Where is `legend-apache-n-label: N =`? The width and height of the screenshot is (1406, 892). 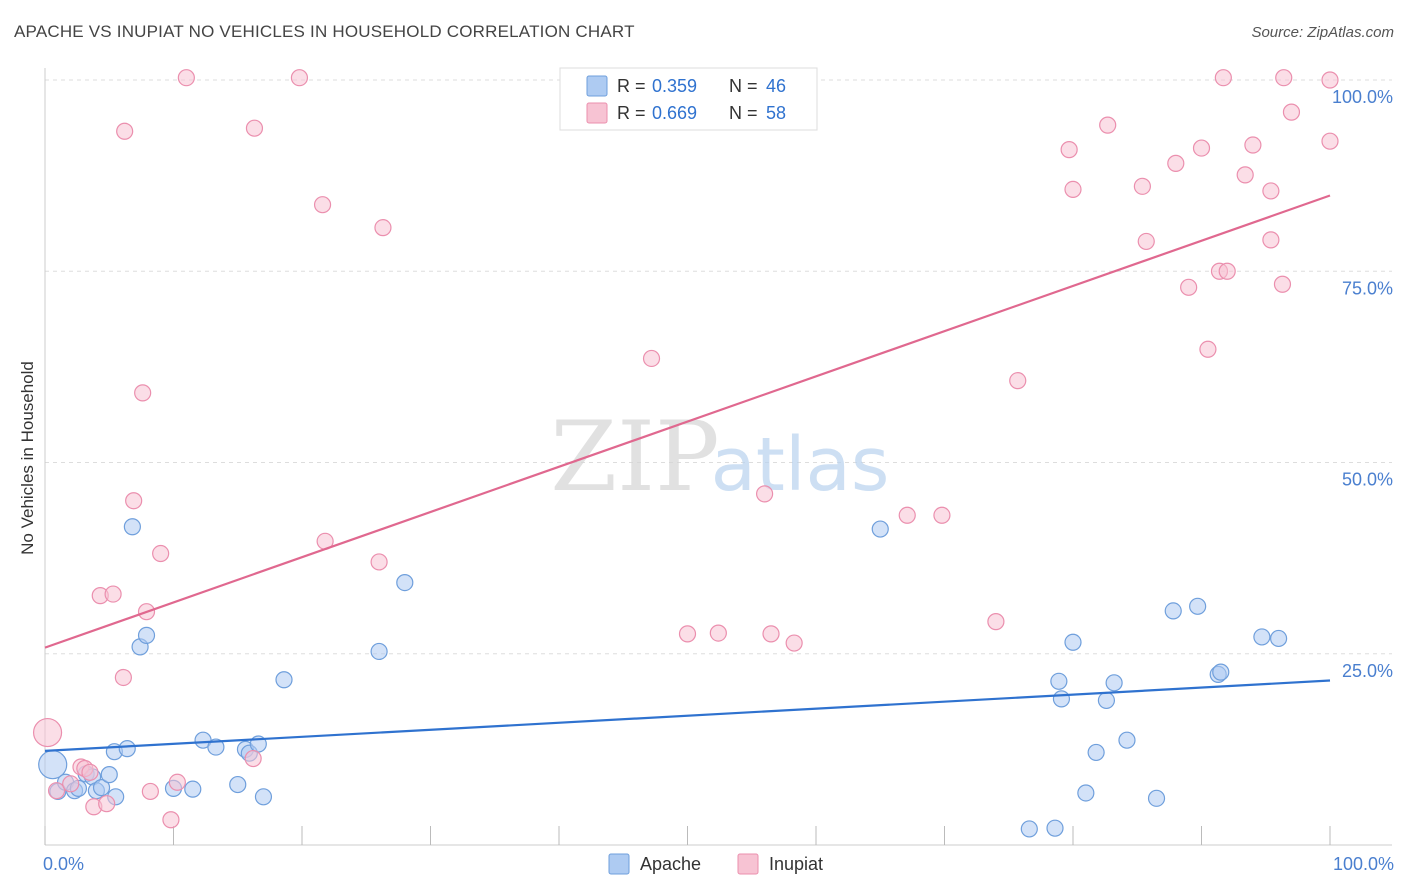 legend-apache-n-label: N = is located at coordinates (743, 86).